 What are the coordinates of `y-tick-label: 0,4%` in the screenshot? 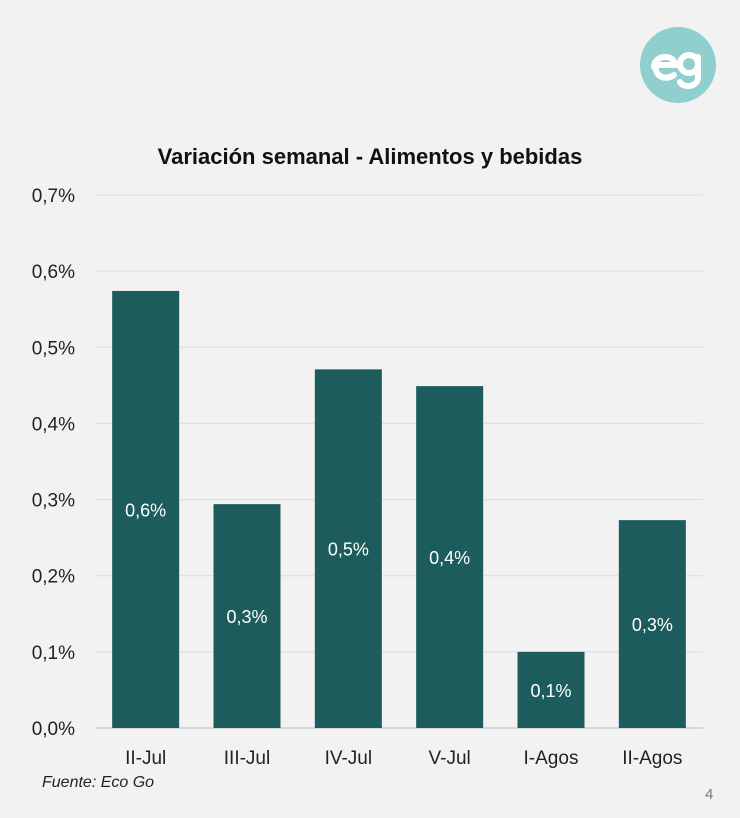 It's located at (53, 424).